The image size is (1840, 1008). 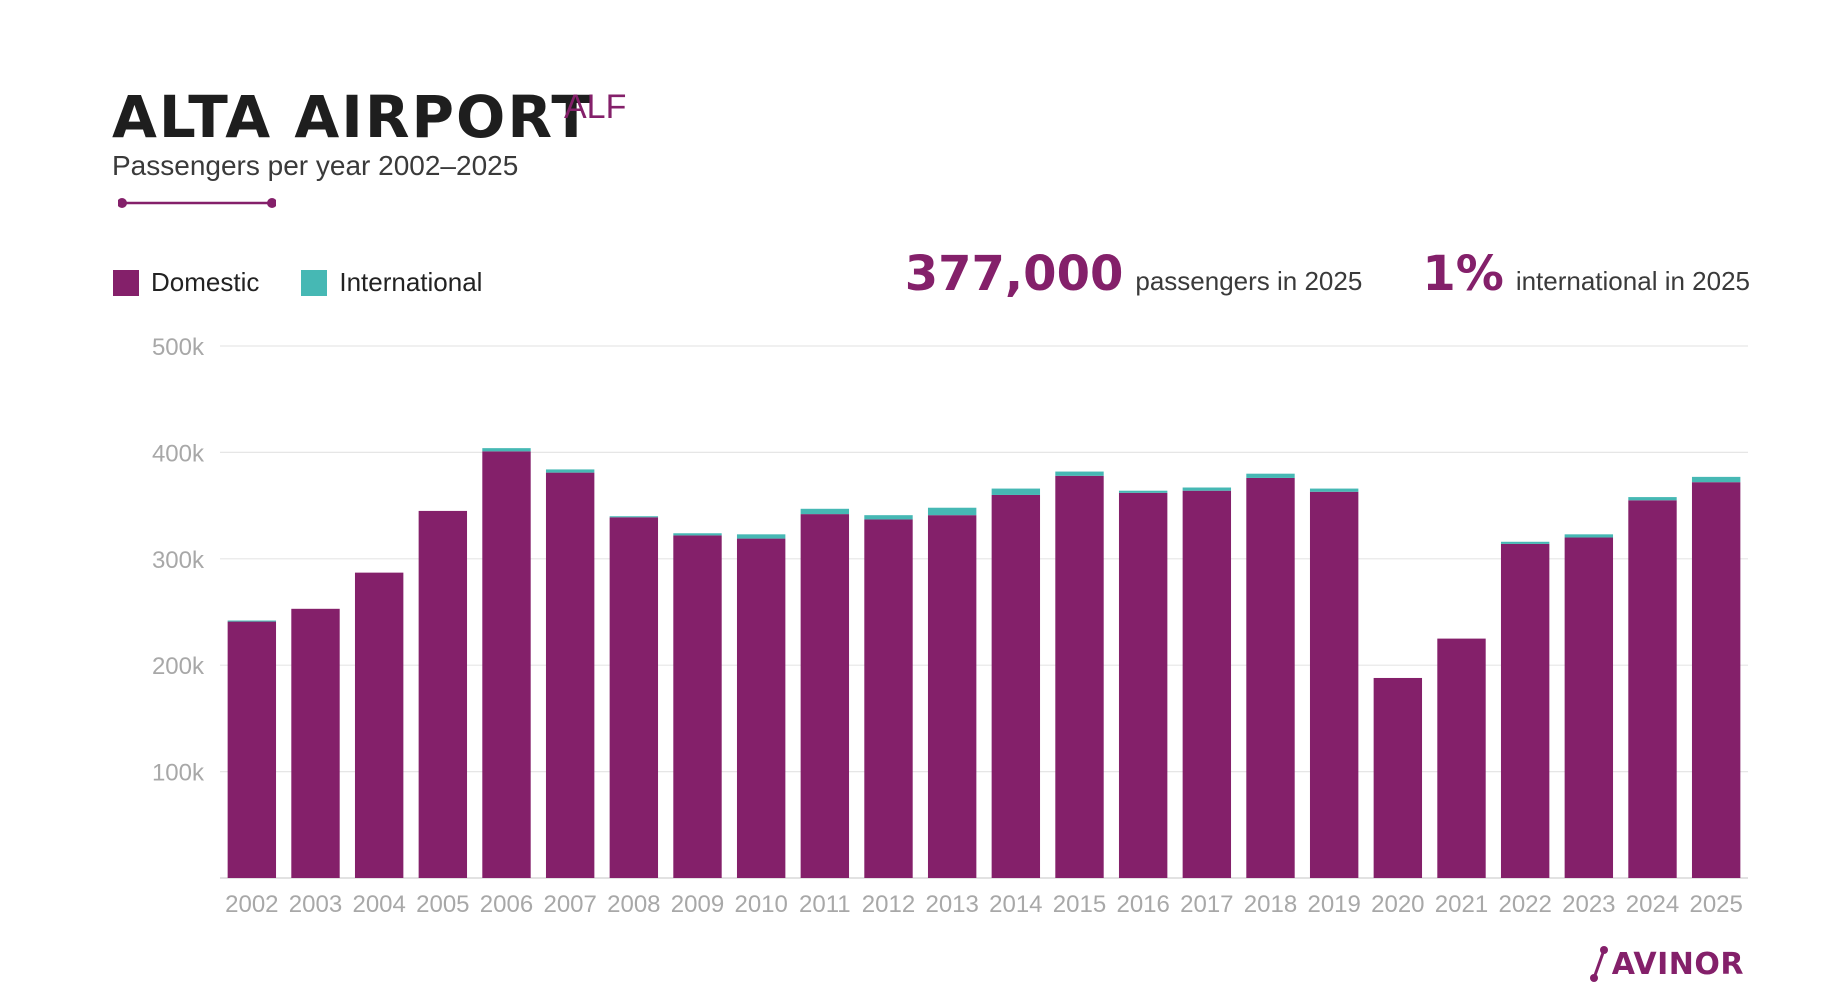 What do you see at coordinates (569, 904) in the screenshot?
I see `x-tick-label: 2007` at bounding box center [569, 904].